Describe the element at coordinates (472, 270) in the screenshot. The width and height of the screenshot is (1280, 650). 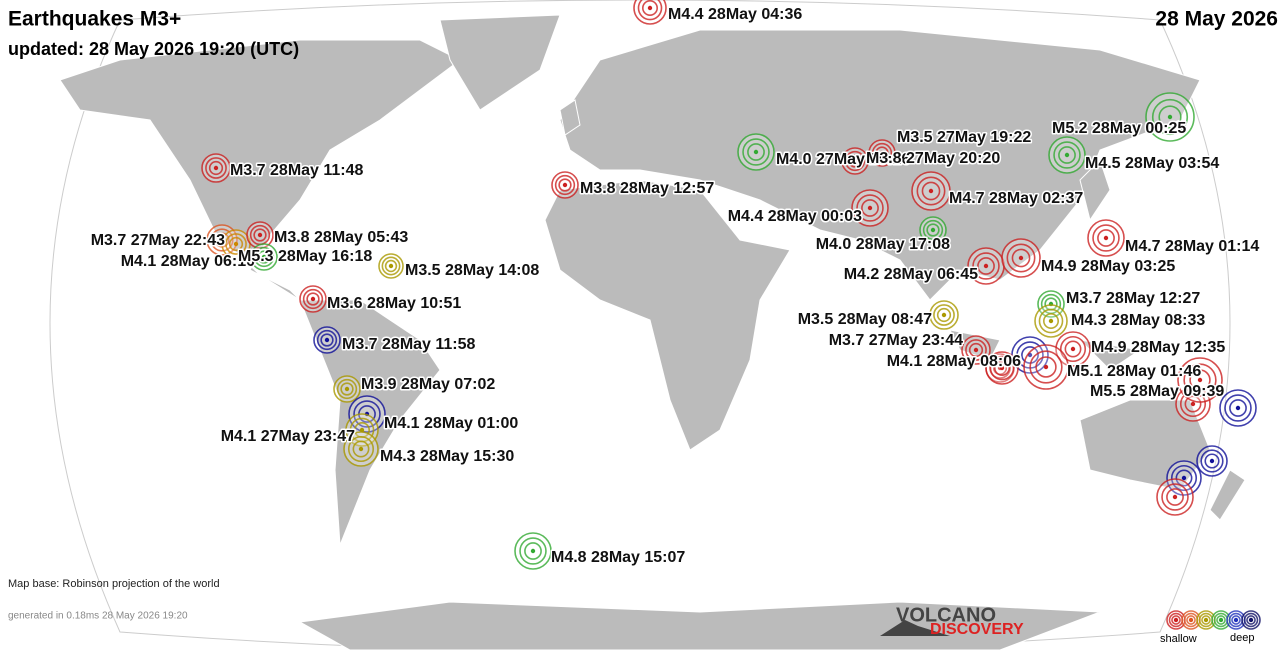
I see `quake-label: M3.5 28May 14:08` at that location.